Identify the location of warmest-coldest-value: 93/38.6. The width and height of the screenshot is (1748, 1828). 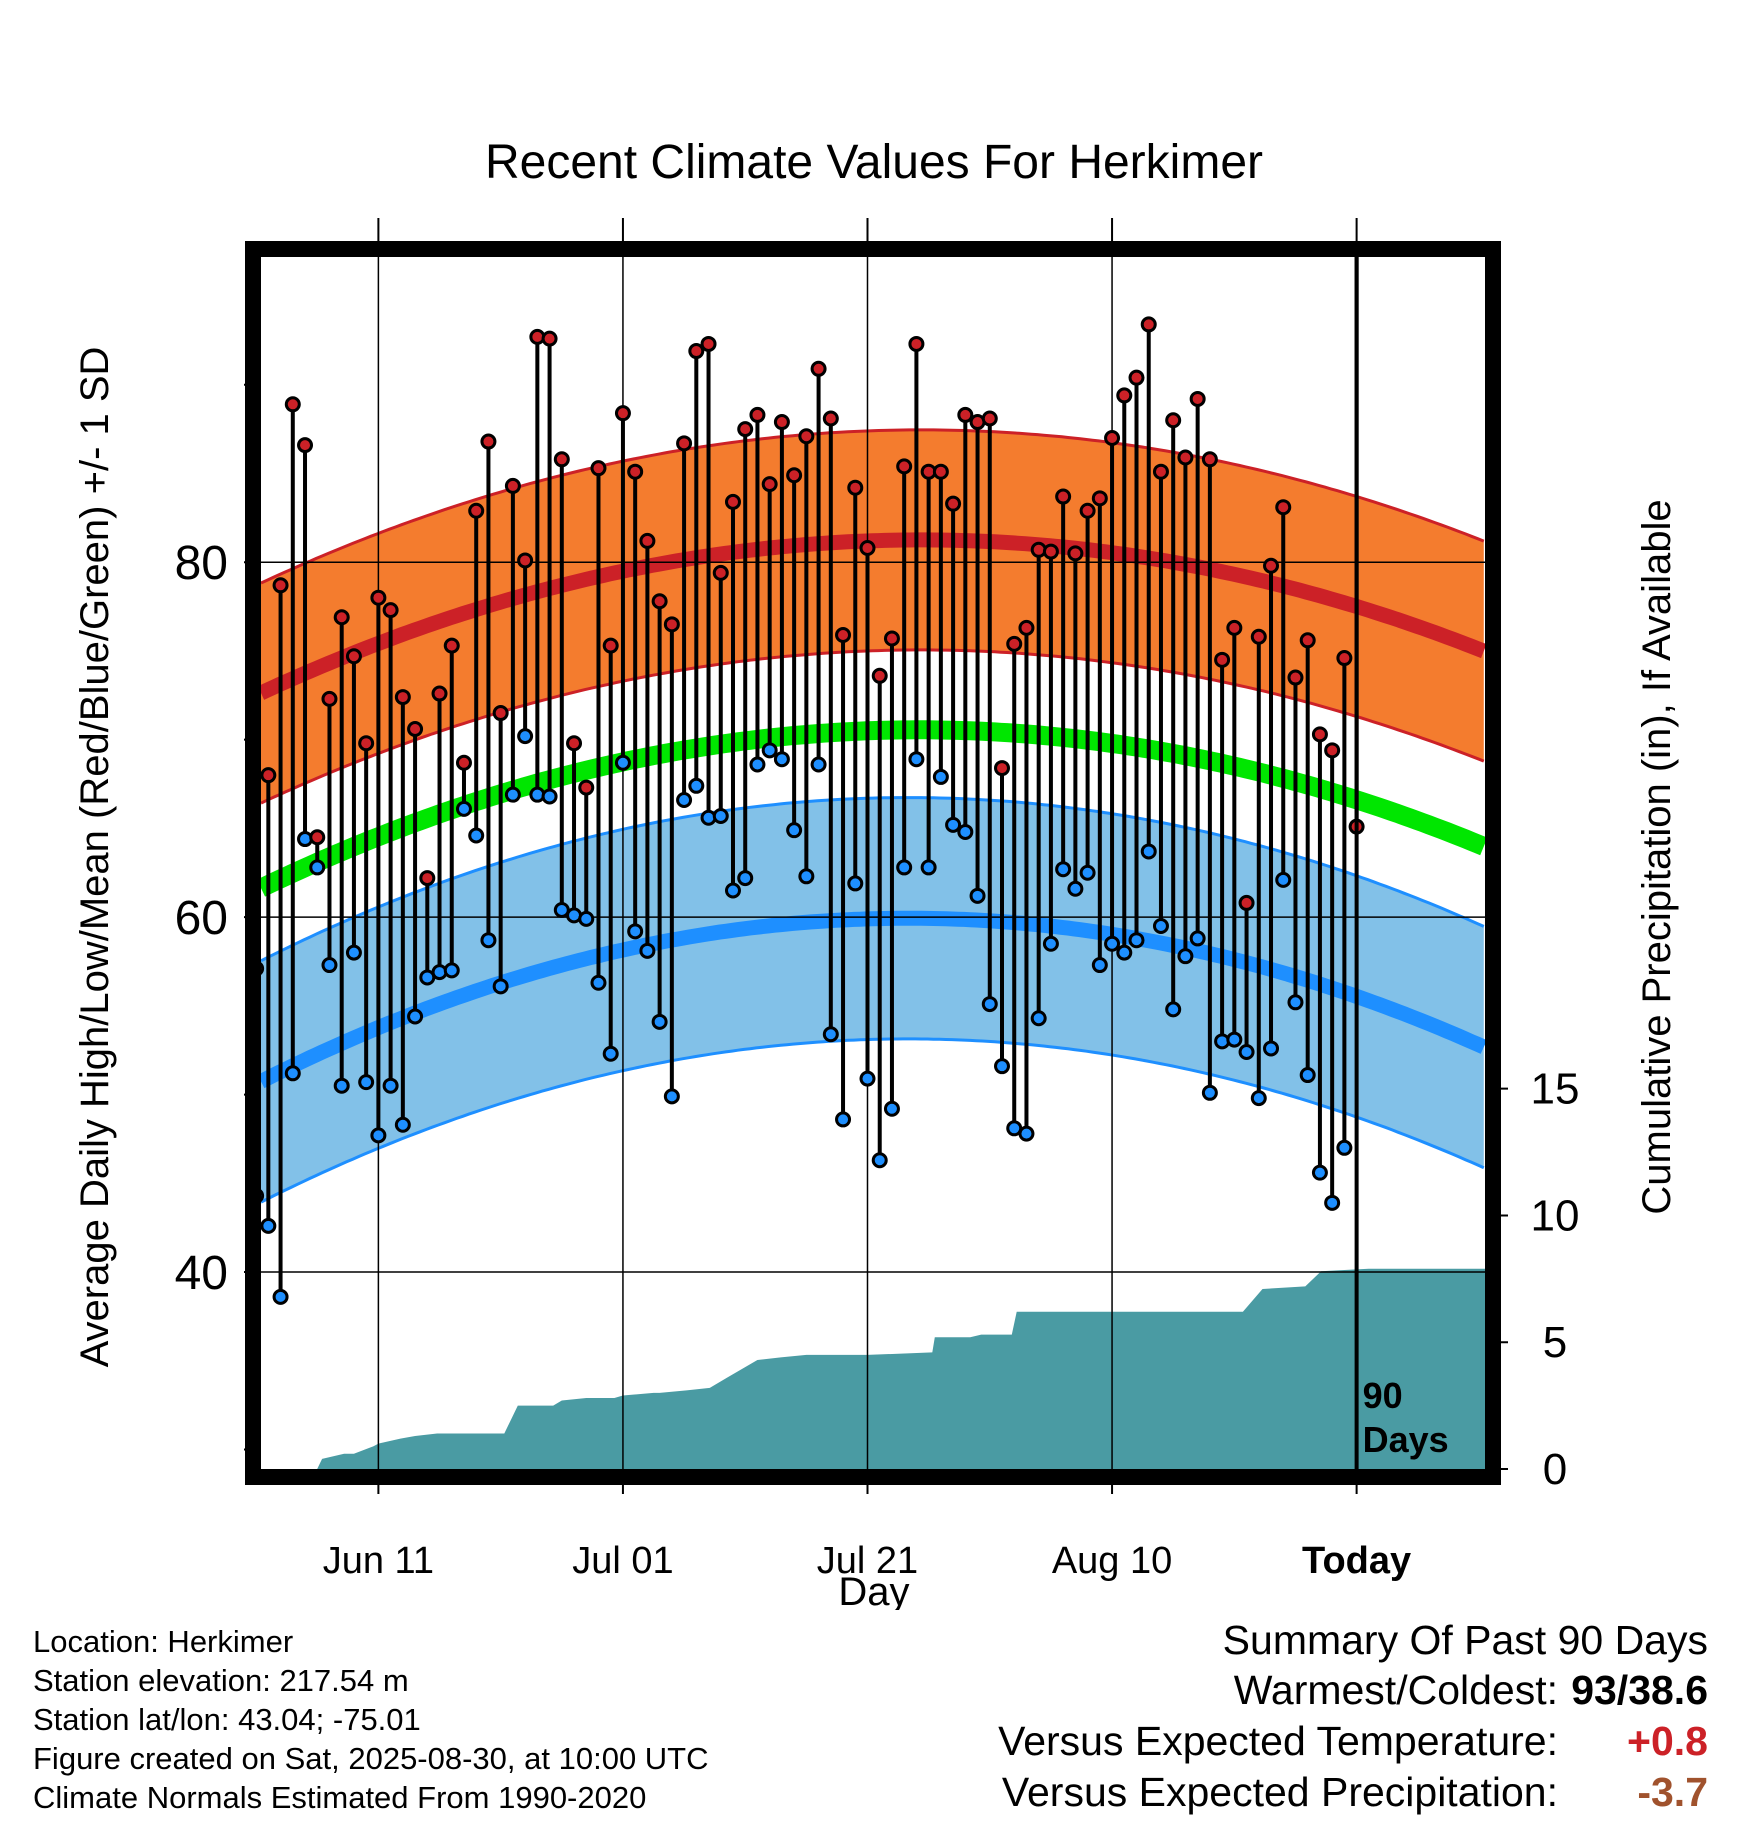
(1639, 1690).